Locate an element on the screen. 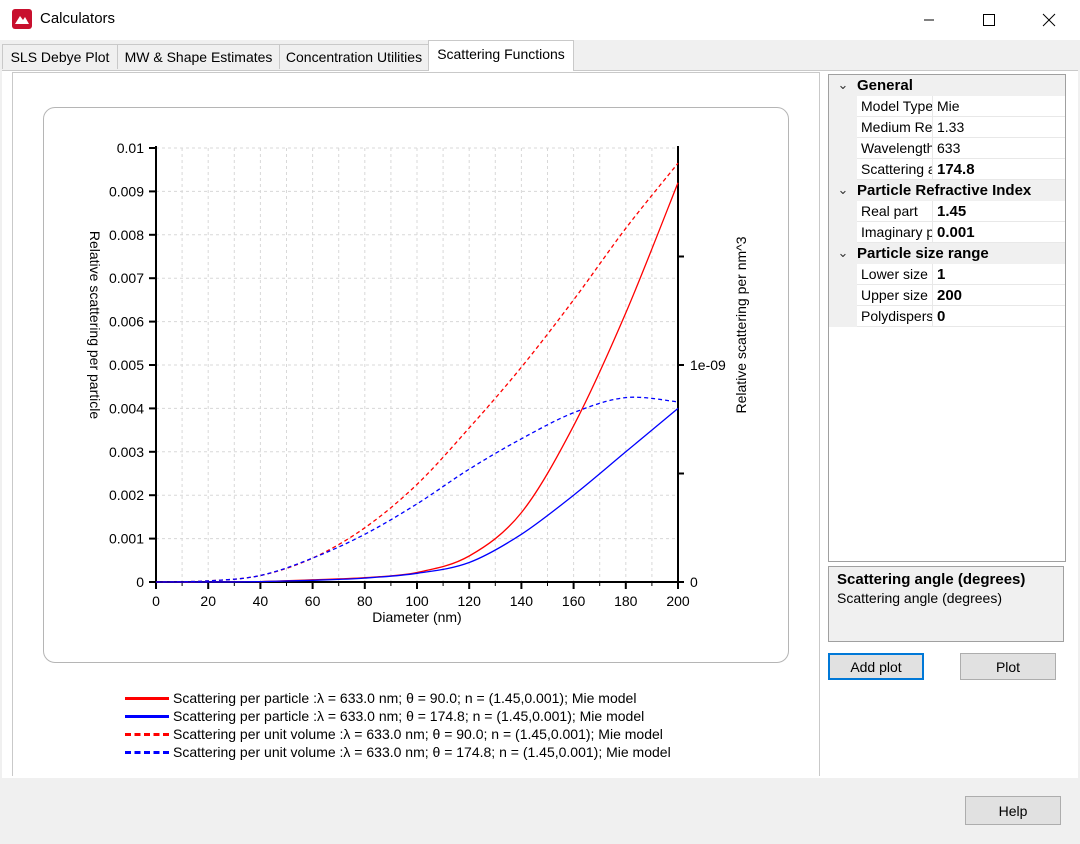 The height and width of the screenshot is (844, 1080). y-tick-label: 0.005 is located at coordinates (126, 365).